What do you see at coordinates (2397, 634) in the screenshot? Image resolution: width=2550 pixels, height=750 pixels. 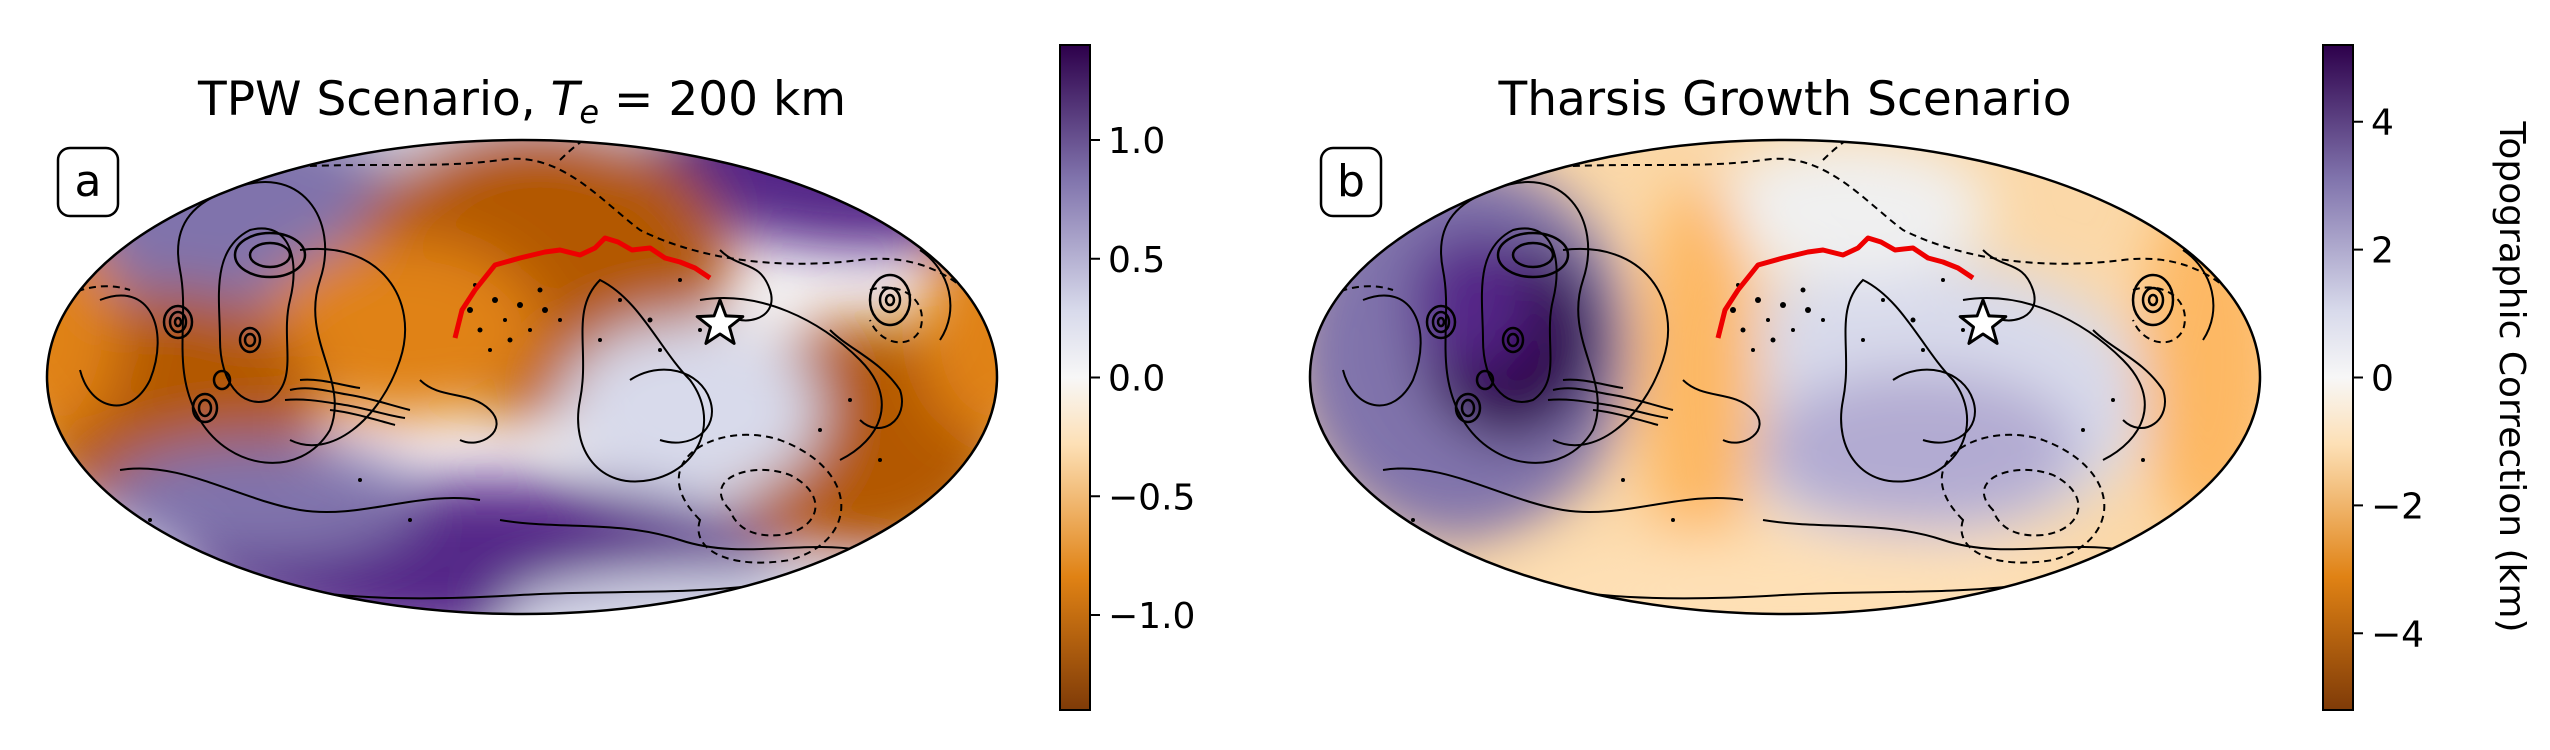 I see `colorbar-tick-label: −4` at bounding box center [2397, 634].